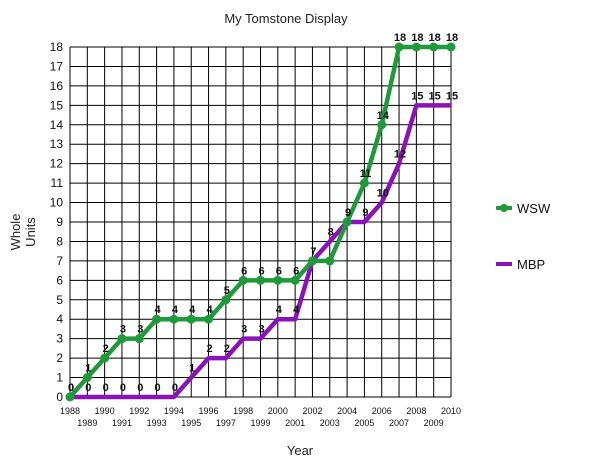  I want to click on data-label-wsw: 11, so click(366, 174).